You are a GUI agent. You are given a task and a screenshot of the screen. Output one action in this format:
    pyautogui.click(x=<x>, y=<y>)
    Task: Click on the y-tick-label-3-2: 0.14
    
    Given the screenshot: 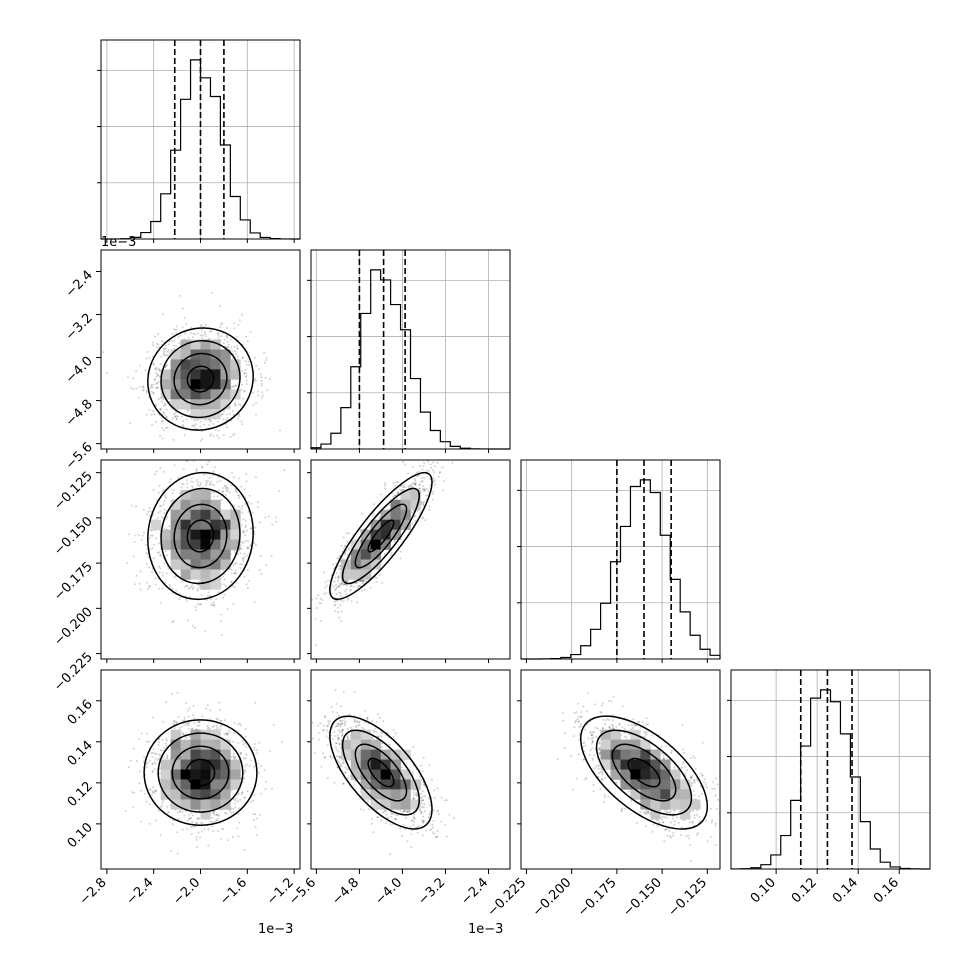 What is the action you would take?
    pyautogui.click(x=80, y=753)
    